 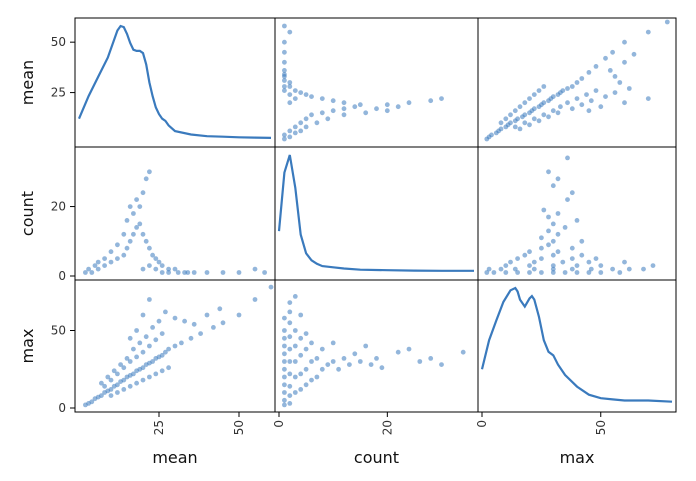 What do you see at coordinates (376, 82) in the screenshot?
I see `panel-mean-vs-count` at bounding box center [376, 82].